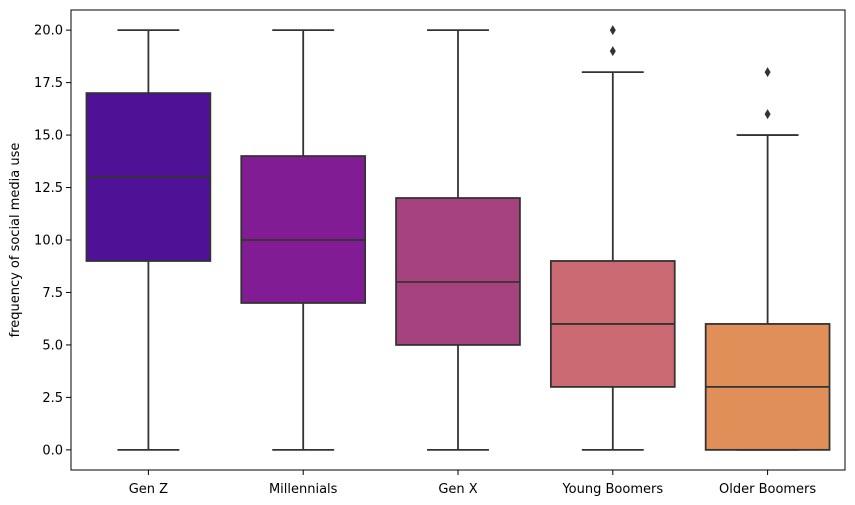 The image size is (855, 505). I want to click on y-tick-label: 7.5, so click(52, 293).